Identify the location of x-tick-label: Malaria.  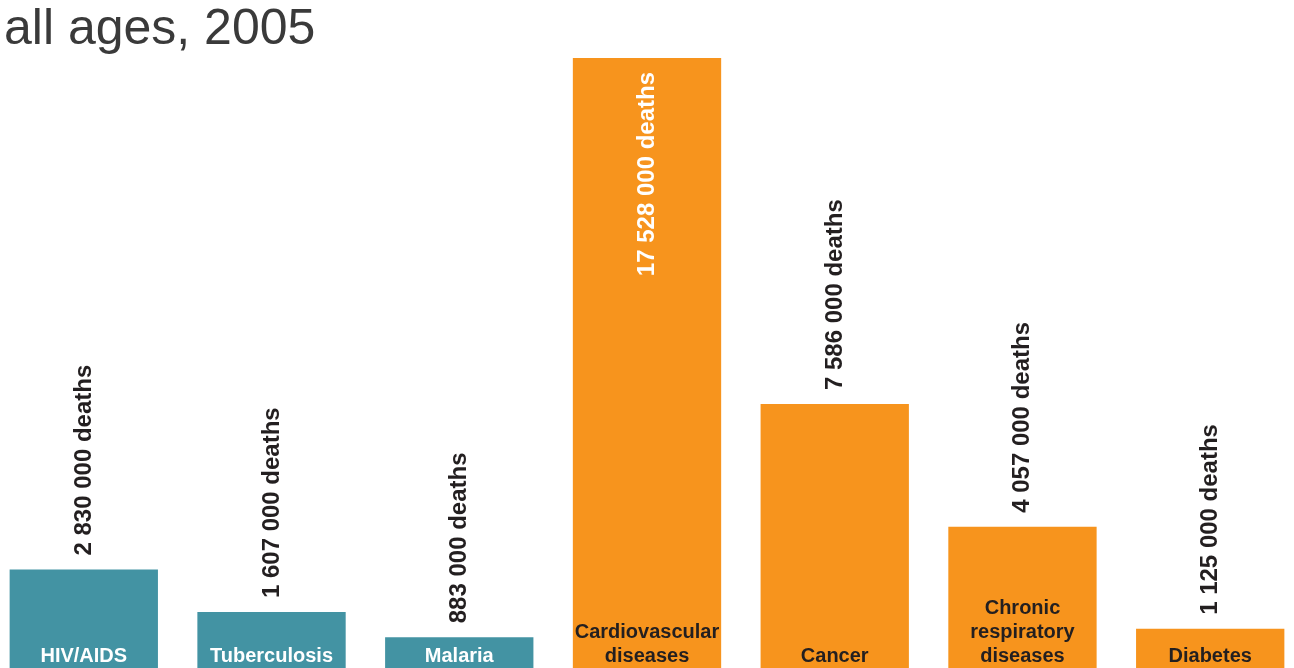
(459, 655).